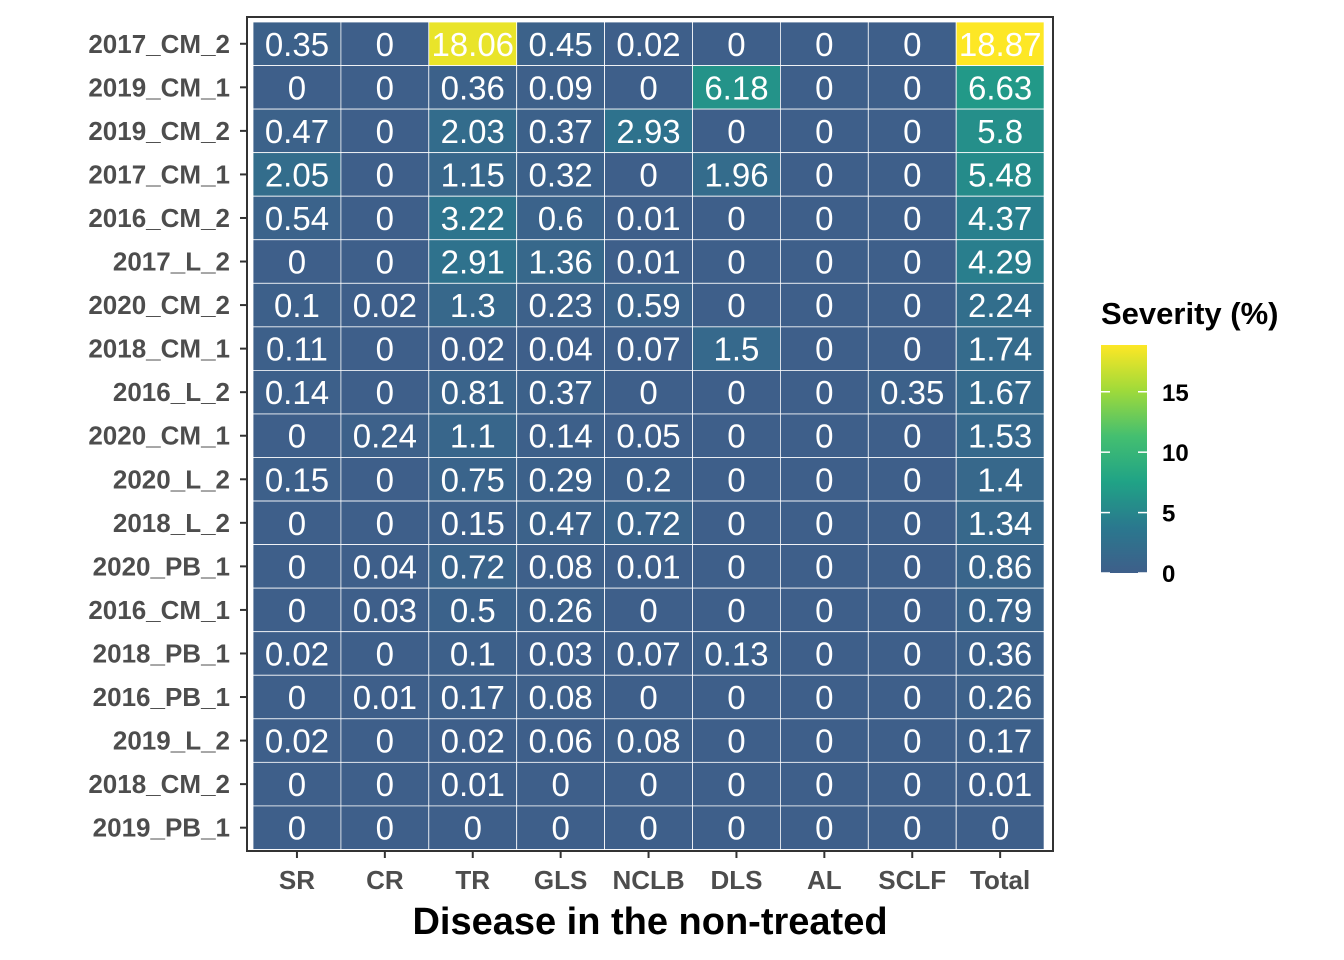 This screenshot has height=960, width=1344. Describe the element at coordinates (171, 262) in the screenshot. I see `y-tick-label: 2017_L_2` at that location.